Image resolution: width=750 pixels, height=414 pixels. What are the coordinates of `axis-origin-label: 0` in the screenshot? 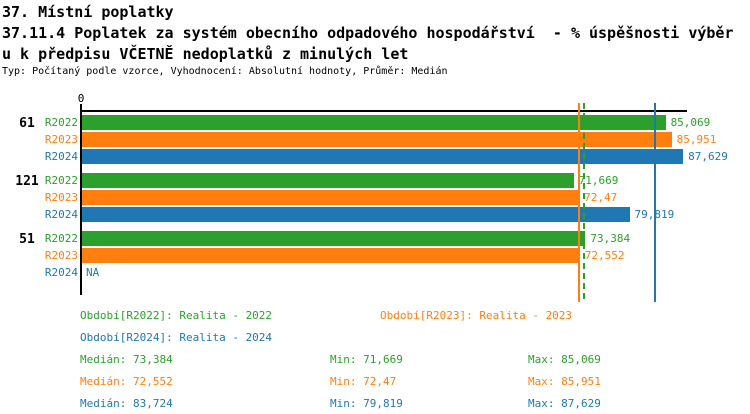 It's located at (81, 98).